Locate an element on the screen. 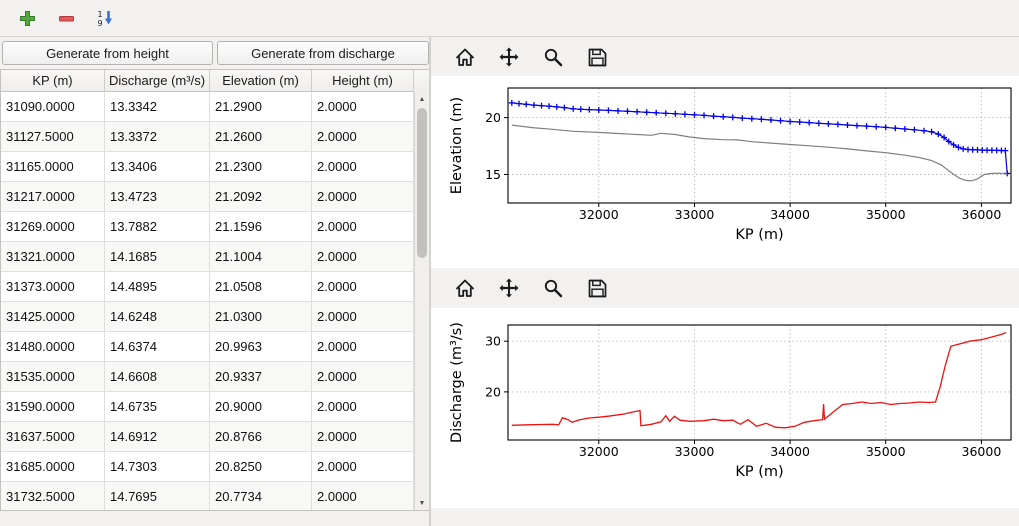 This screenshot has width=1019, height=526. table-cell: 14.6735 is located at coordinates (157, 407).